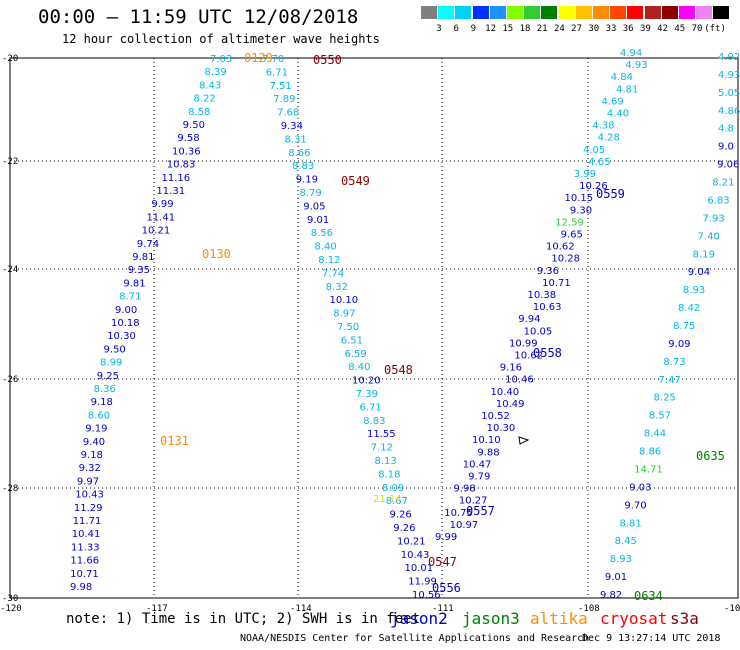 The image size is (740, 650). What do you see at coordinates (162, 204) in the screenshot?
I see `swh-value: 9.99` at bounding box center [162, 204].